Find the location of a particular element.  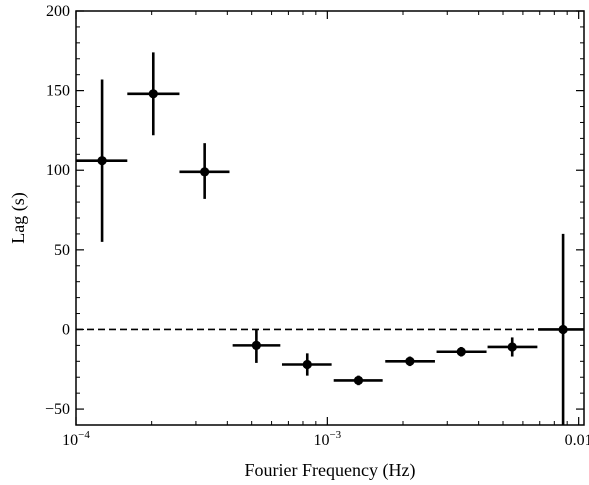

y-tick-label: 200 is located at coordinates (58, 11).